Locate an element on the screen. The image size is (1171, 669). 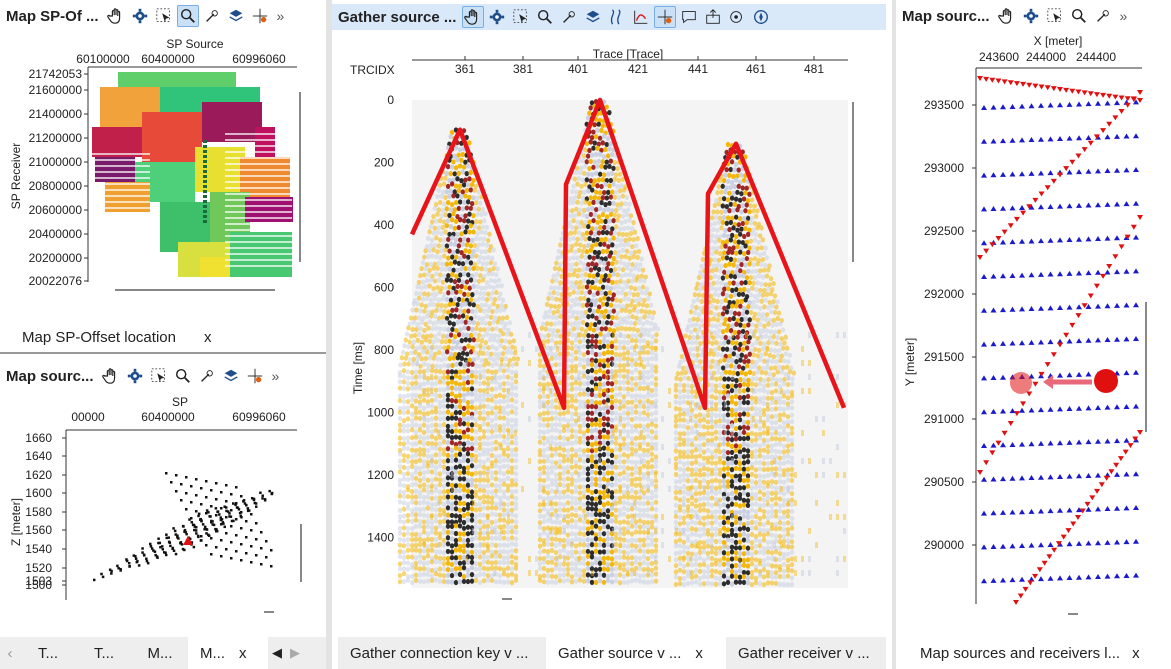
tab-map-sp-offset: Map SP-Offset location x is located at coordinates (111, 337).